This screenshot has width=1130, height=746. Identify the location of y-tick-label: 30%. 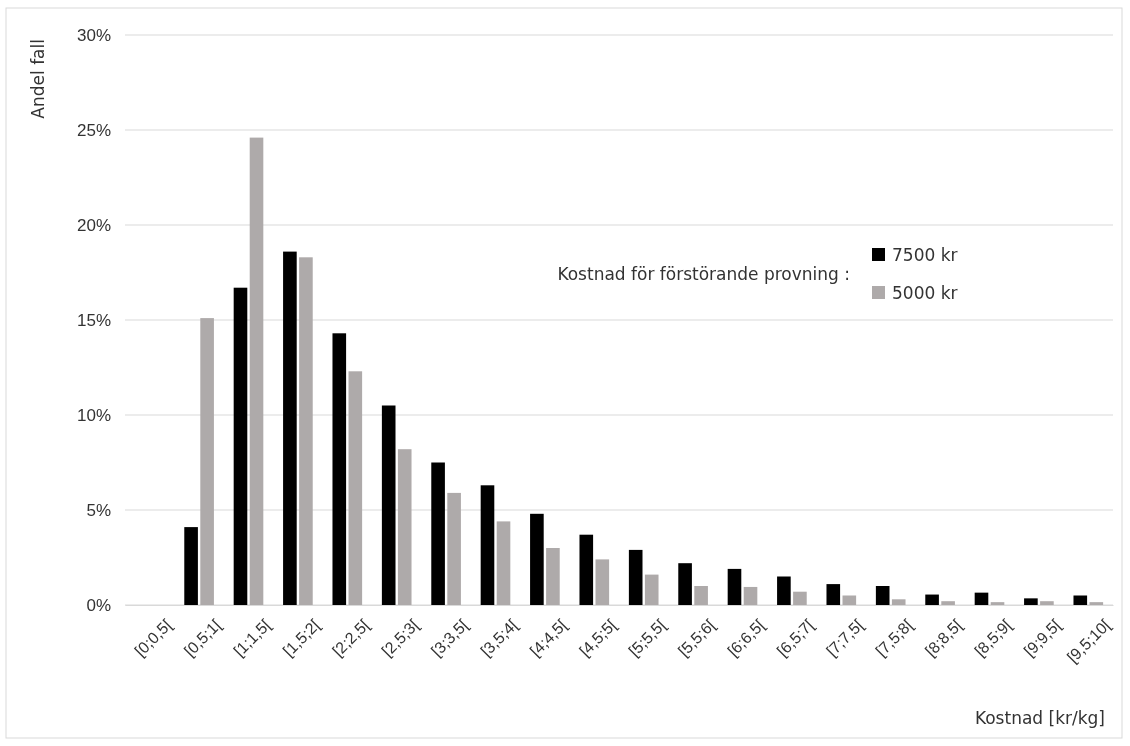
(93, 35).